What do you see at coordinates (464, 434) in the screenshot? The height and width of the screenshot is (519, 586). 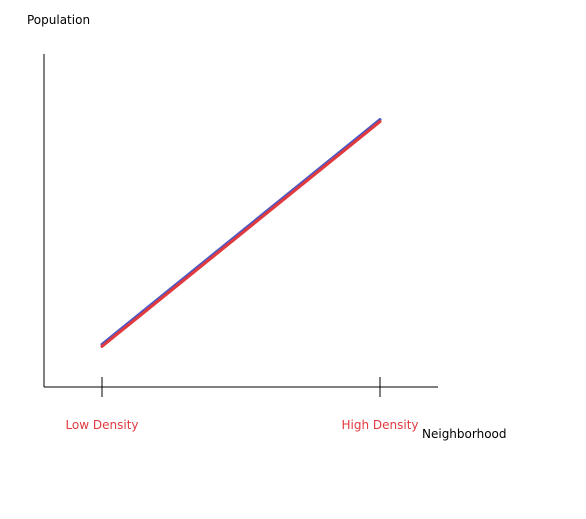 I see `x-axis-label: Neighborhood` at bounding box center [464, 434].